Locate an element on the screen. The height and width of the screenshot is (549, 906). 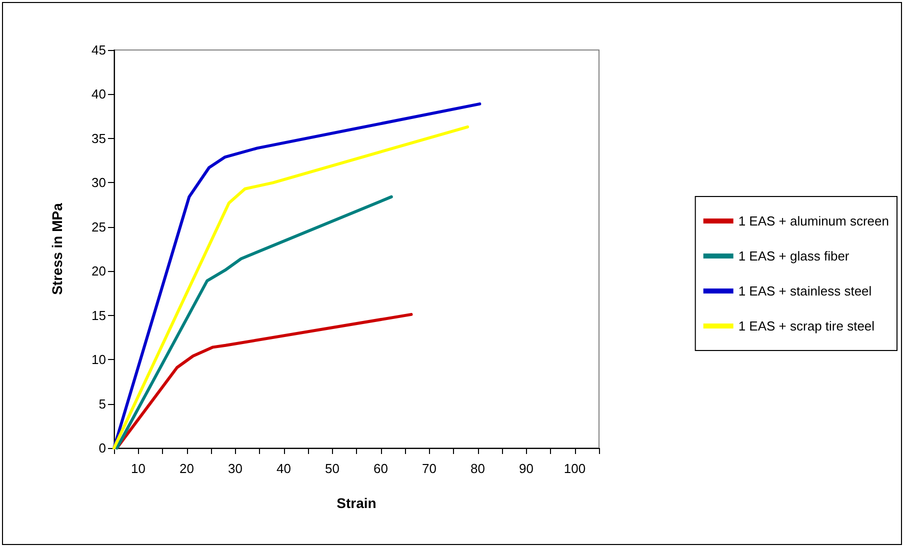
y-tick-label: 0 is located at coordinates (102, 448).